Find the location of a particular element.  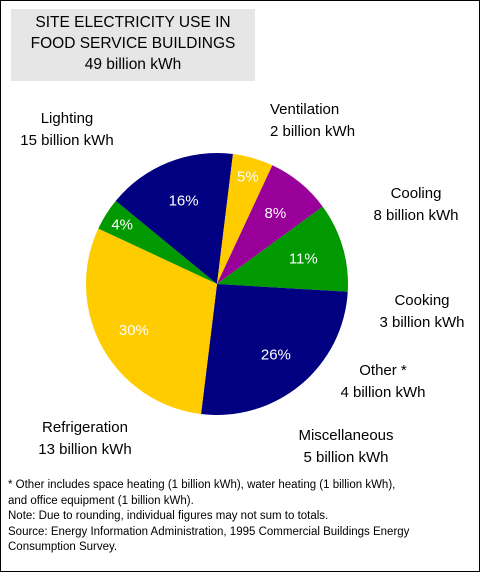

slice-category-label: Miscellaneous is located at coordinates (345, 435).